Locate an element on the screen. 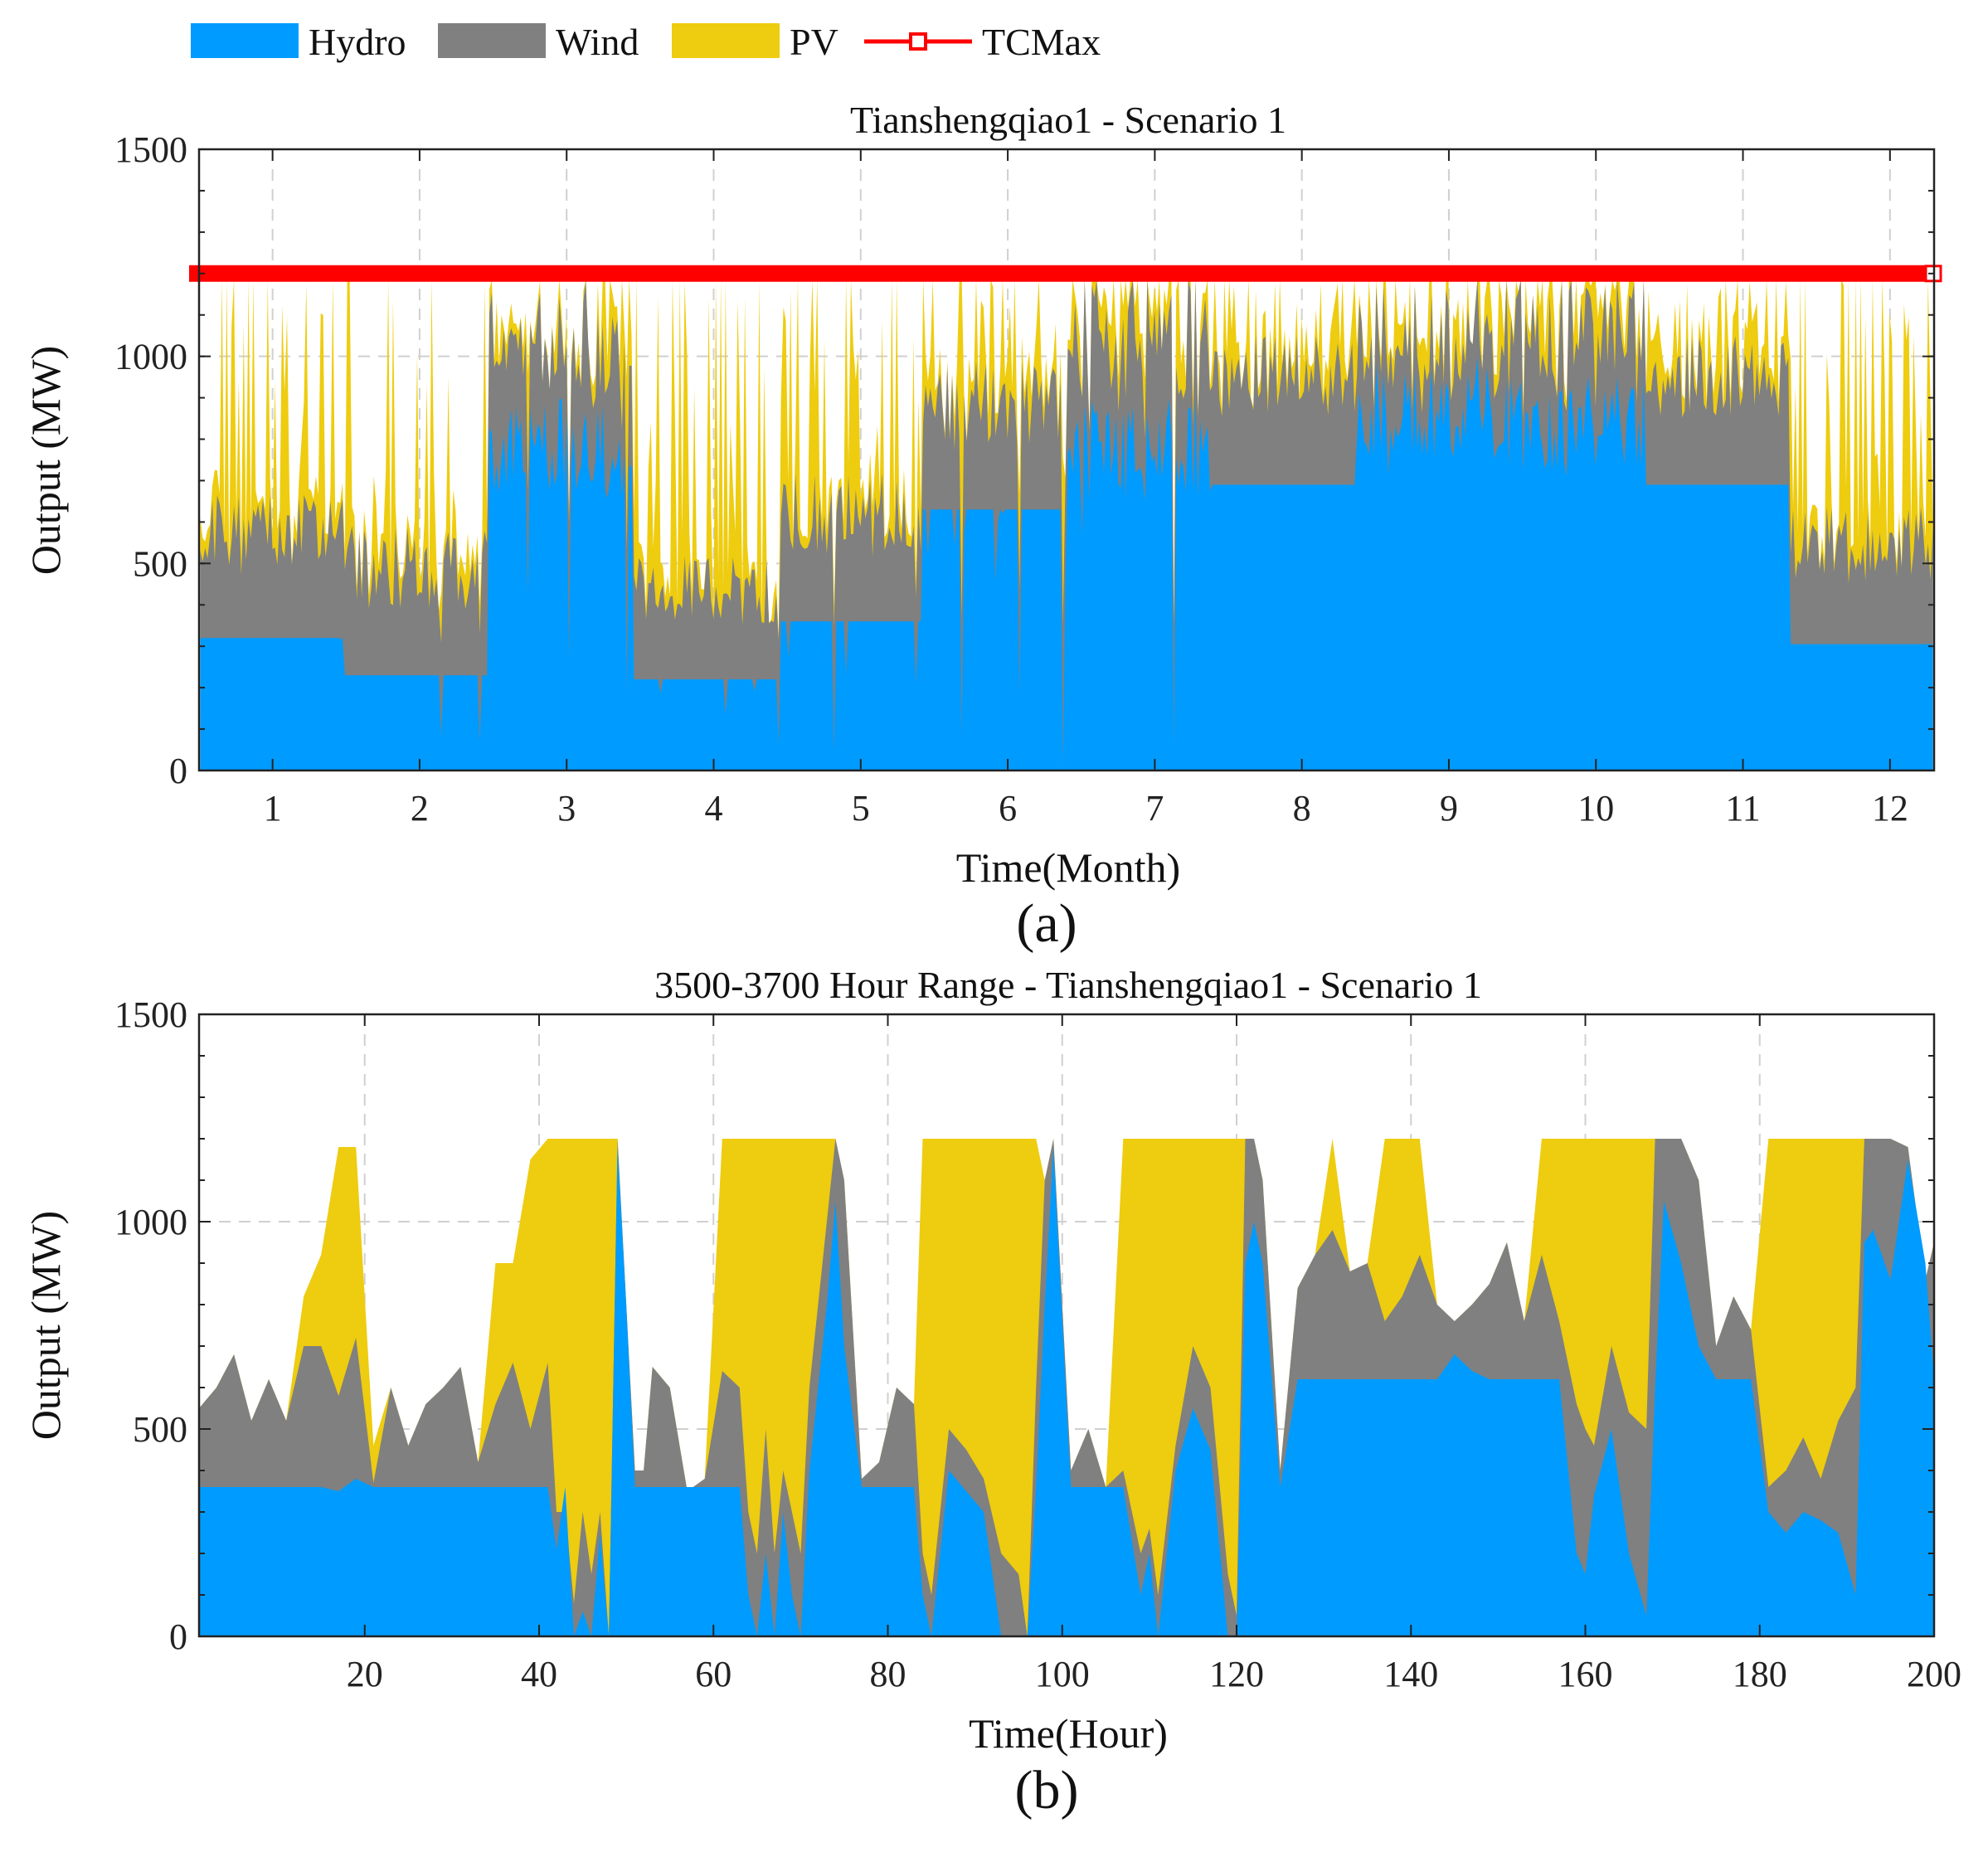  panel-a-xtick-label: 9 is located at coordinates (1449, 808).